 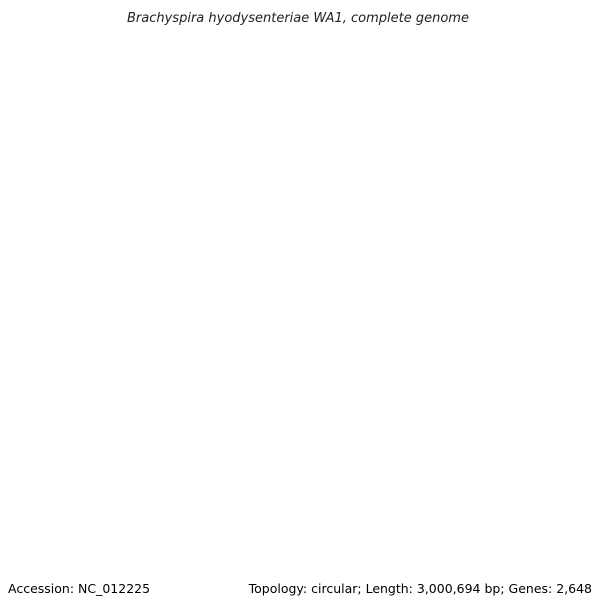 I want to click on accession-text: Accession: NC_012225, so click(x=79, y=588).